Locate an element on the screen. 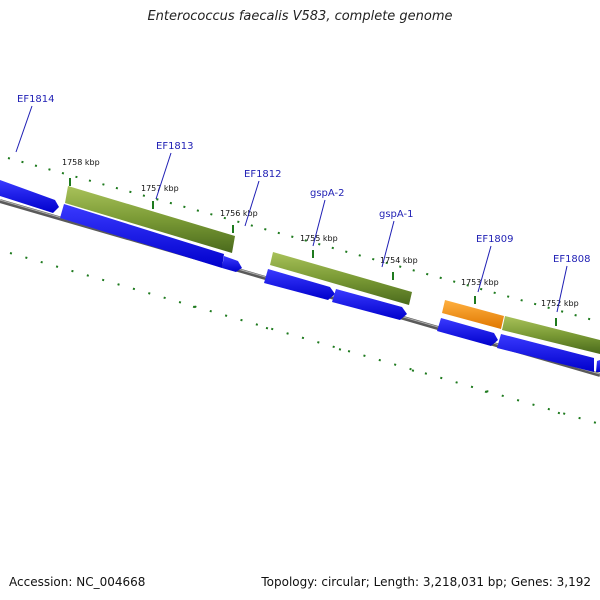 The height and width of the screenshot is (600, 600). gene-label-ef1814: EF1814 is located at coordinates (36, 99).